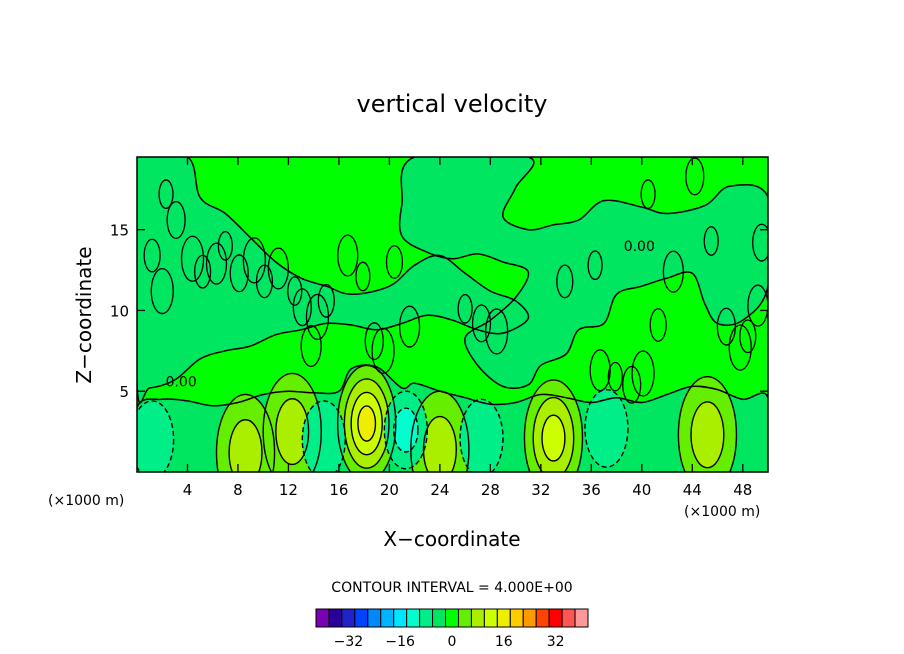  Describe the element at coordinates (349, 642) in the screenshot. I see `colorbar-tick-label-0: −32` at that location.